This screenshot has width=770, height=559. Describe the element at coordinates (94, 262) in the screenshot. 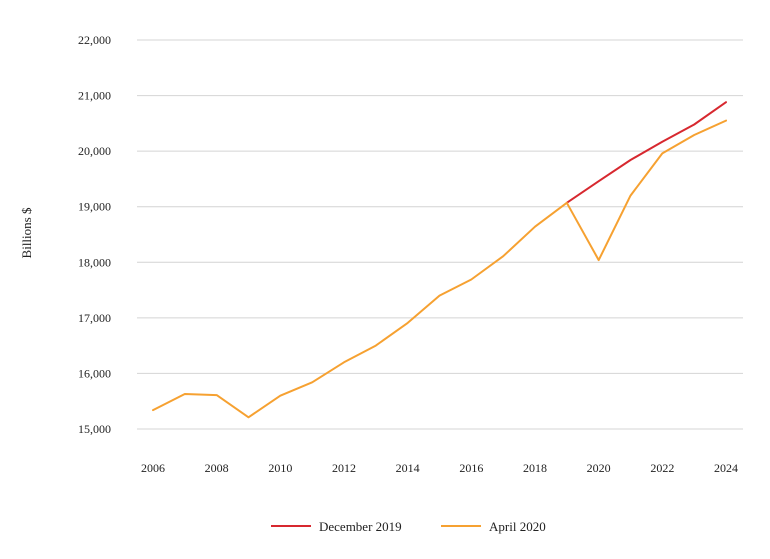

I see `y-tick-label: 18,000` at that location.